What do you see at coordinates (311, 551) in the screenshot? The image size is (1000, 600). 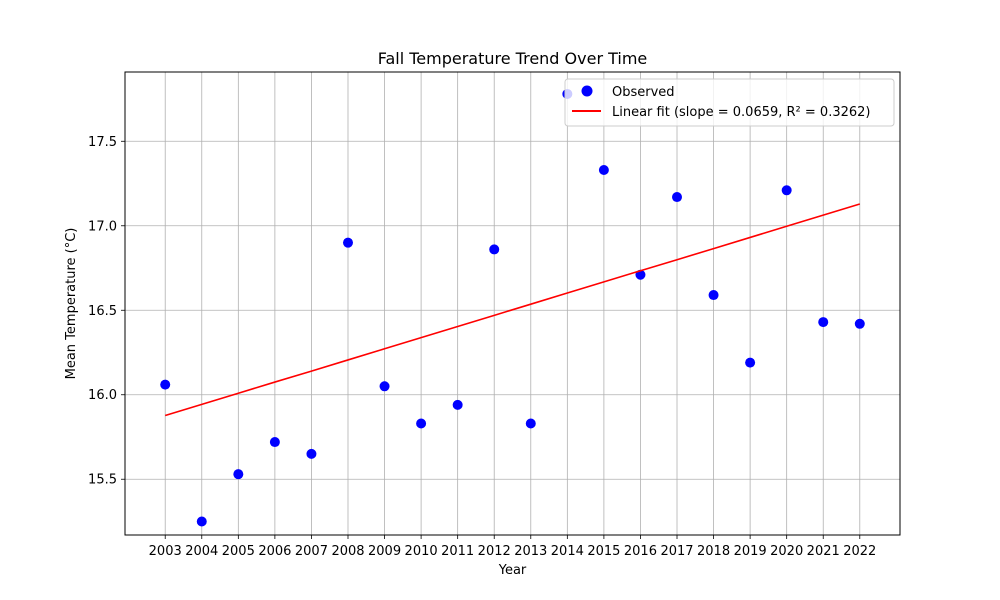 I see `x-tick-label: 2007` at bounding box center [311, 551].